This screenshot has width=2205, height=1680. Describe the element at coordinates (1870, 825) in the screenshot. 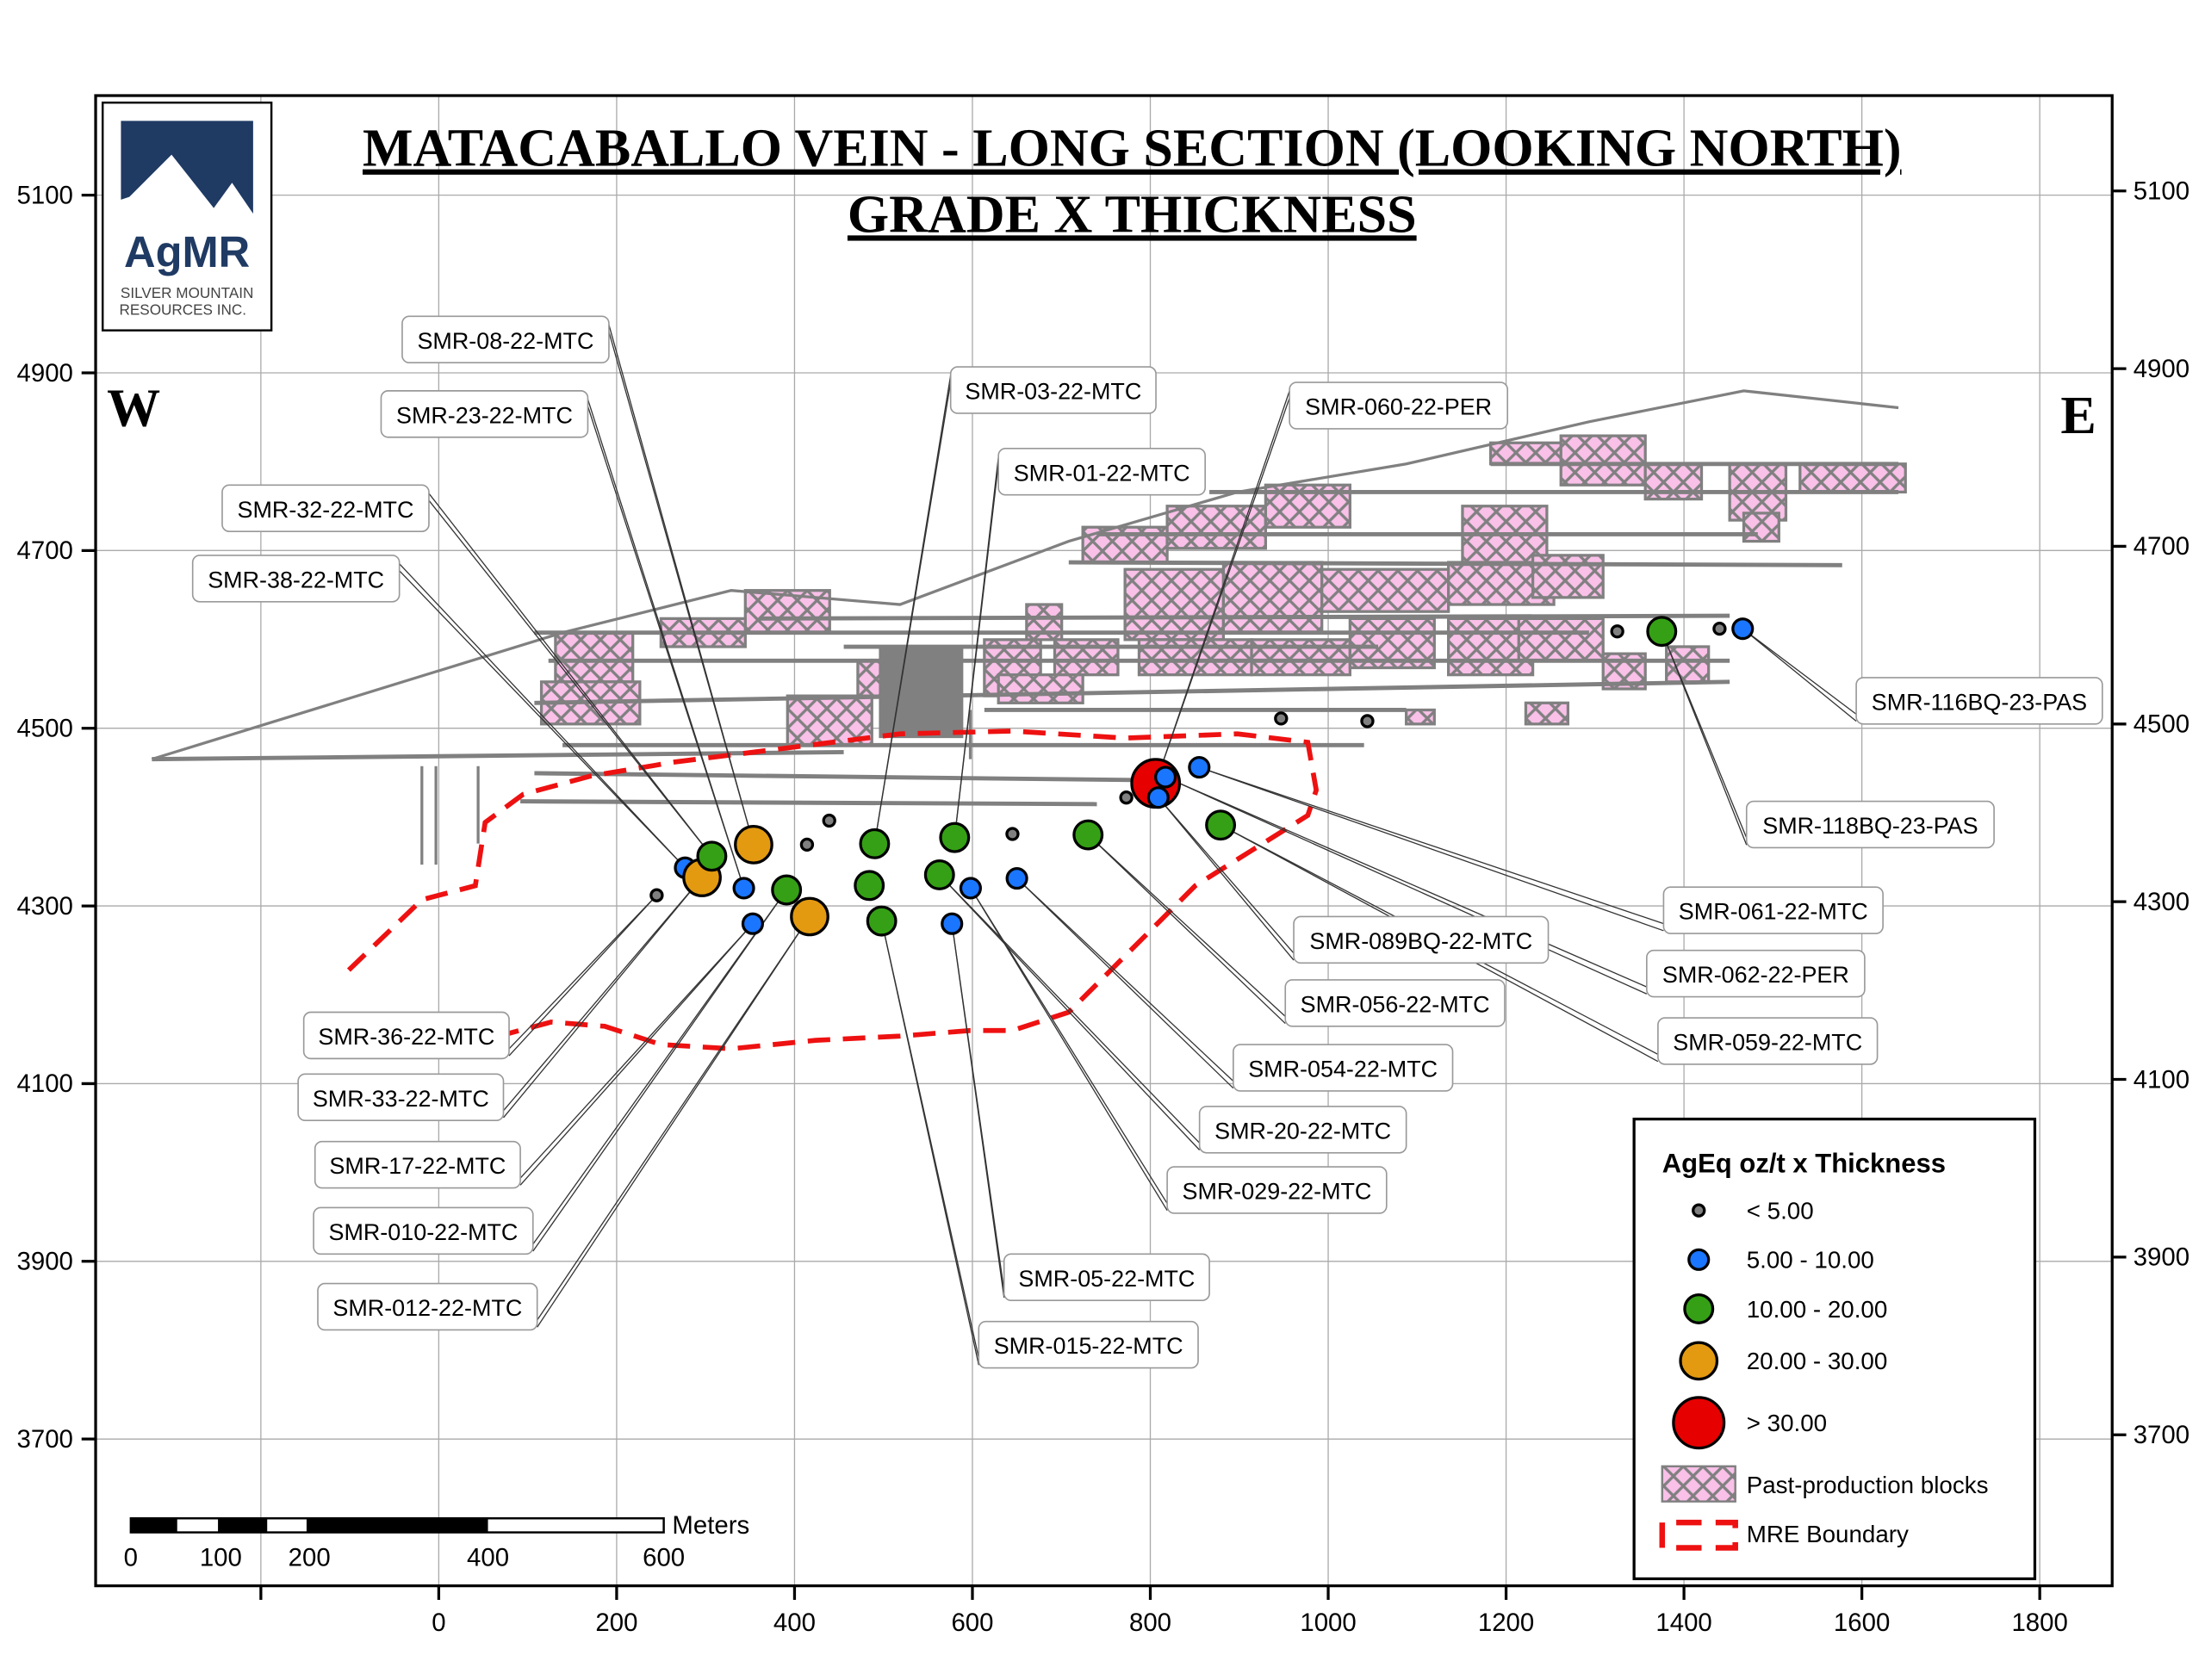

I see `hole-label: SMR-118BQ-23-PAS` at that location.